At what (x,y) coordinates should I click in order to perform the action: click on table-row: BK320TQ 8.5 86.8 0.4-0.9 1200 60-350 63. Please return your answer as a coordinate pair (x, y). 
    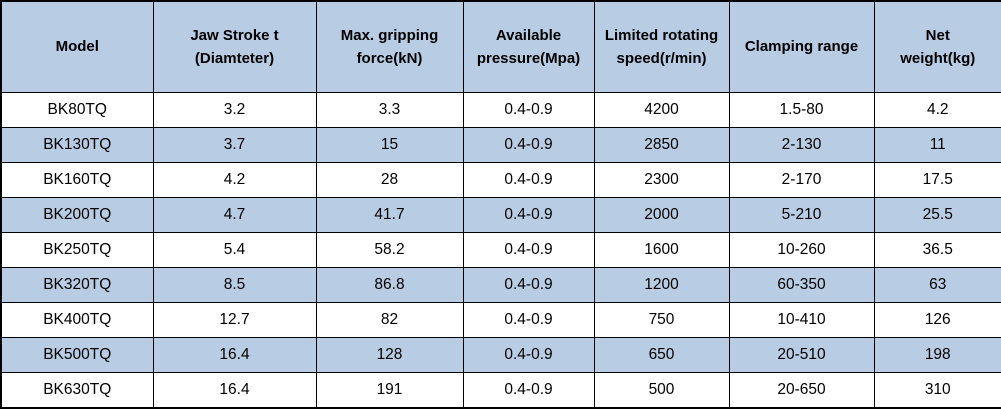
    Looking at the image, I should click on (500, 284).